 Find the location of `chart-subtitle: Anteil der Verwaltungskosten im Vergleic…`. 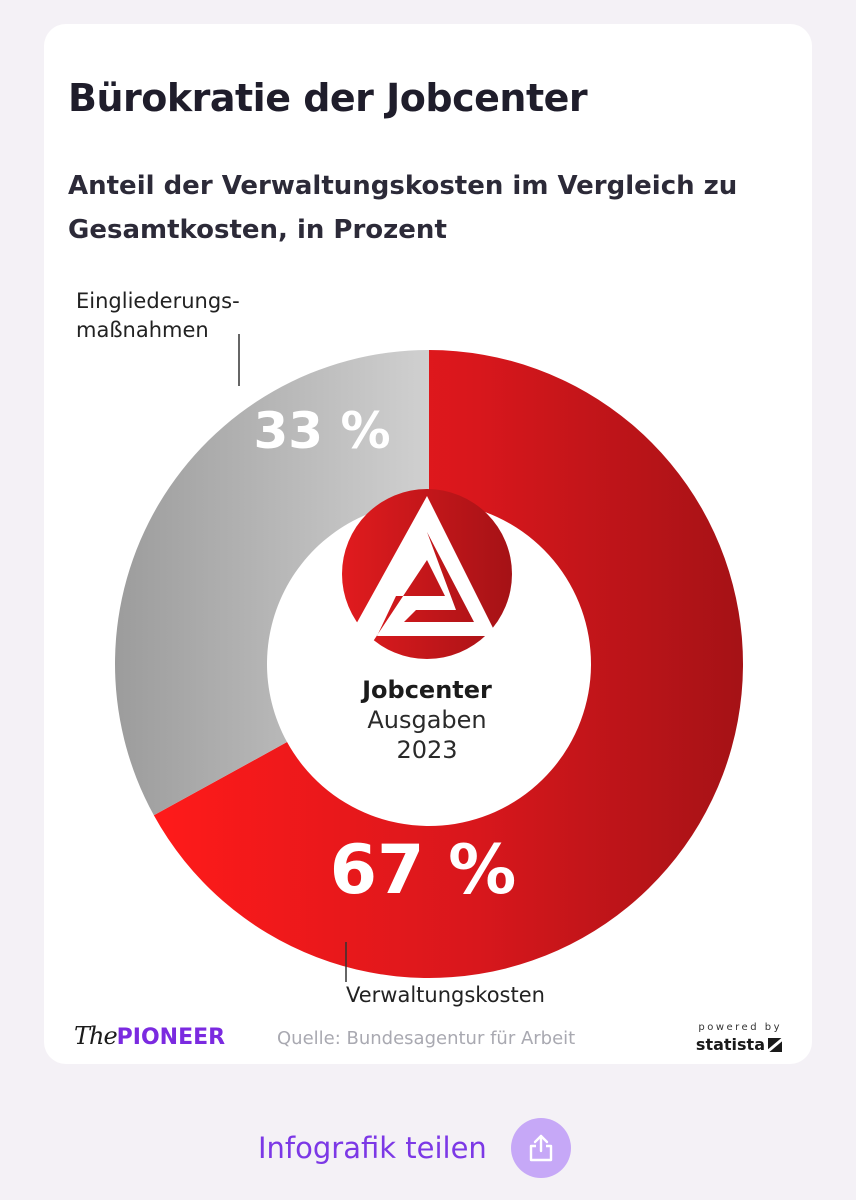

chart-subtitle: Anteil der Verwaltungskosten im Vergleic… is located at coordinates (403, 208).